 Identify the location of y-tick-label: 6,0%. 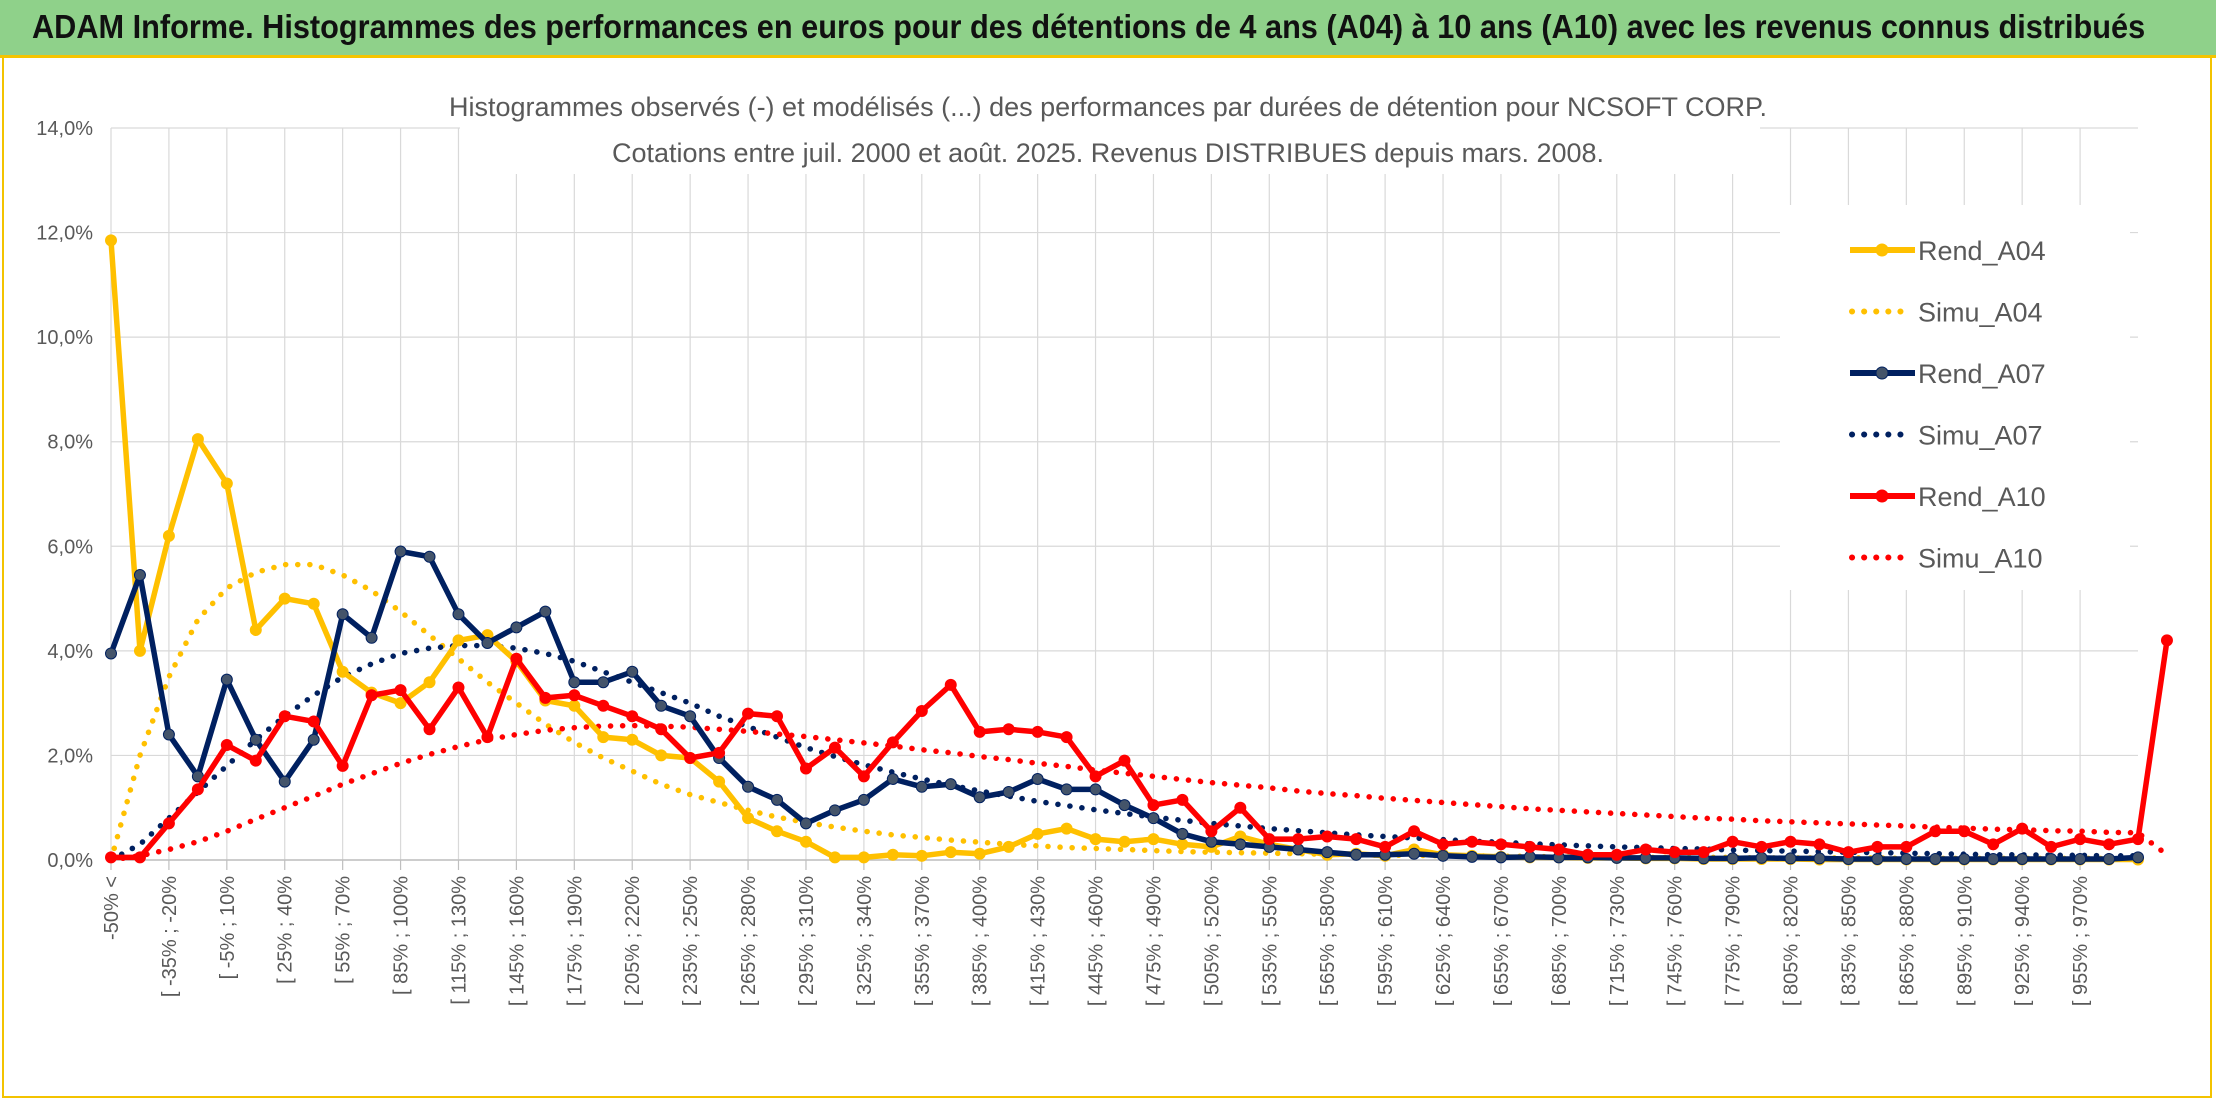
(70, 547).